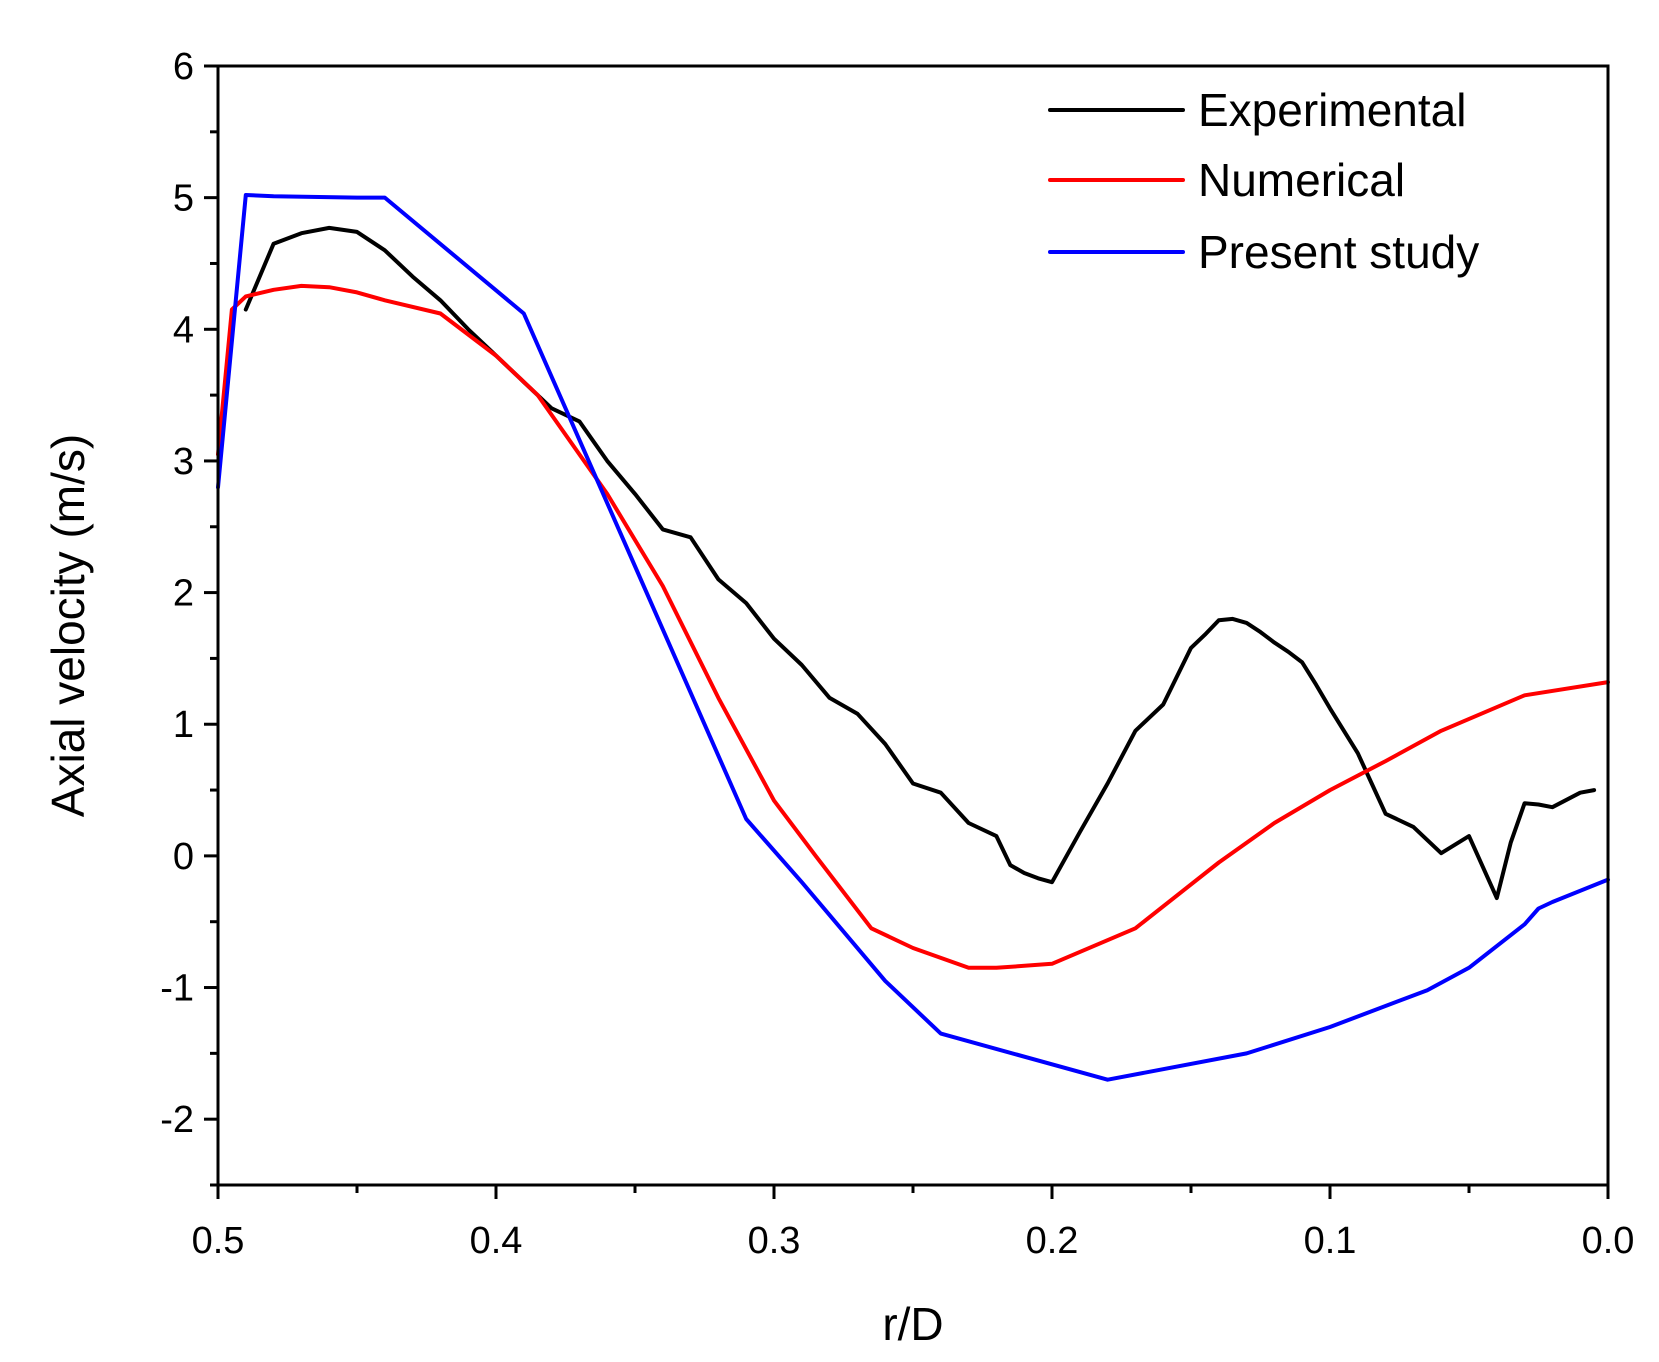 The width and height of the screenshot is (1659, 1362). Describe the element at coordinates (183, 199) in the screenshot. I see `y-tick-label: 5` at that location.